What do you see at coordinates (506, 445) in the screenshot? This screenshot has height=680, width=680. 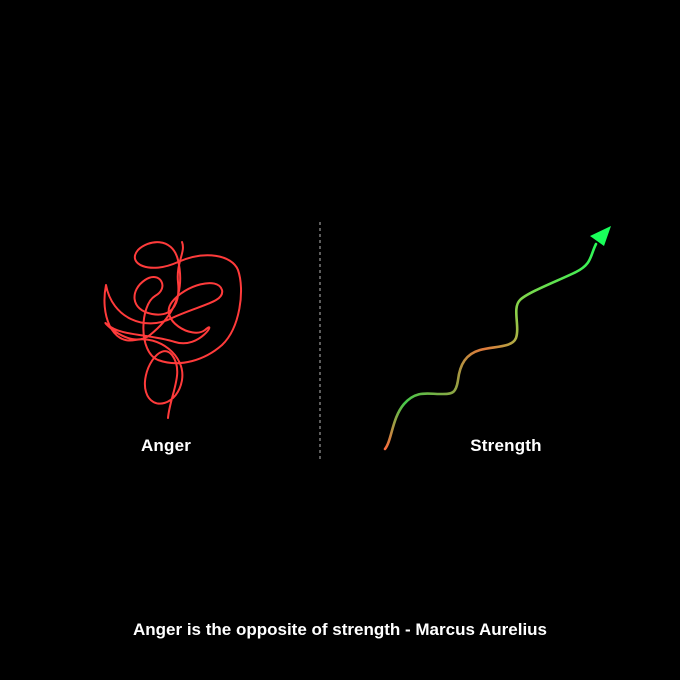 I see `strength-label: Strength` at bounding box center [506, 445].